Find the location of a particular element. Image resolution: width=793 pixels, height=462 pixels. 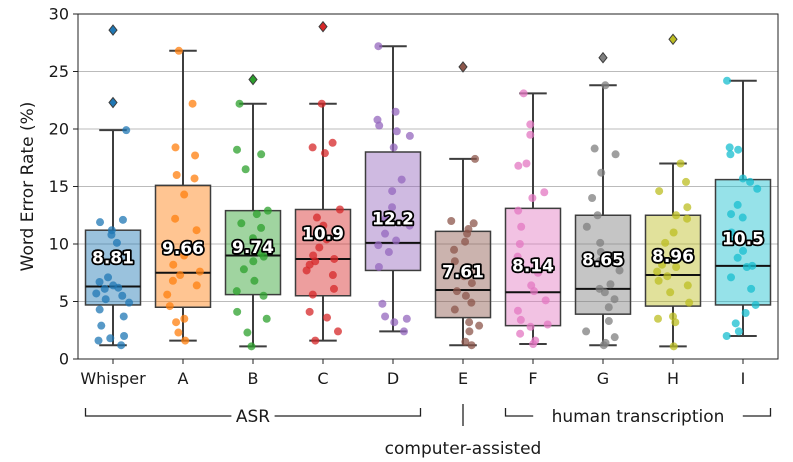

x-tick-label: E is located at coordinates (463, 378).